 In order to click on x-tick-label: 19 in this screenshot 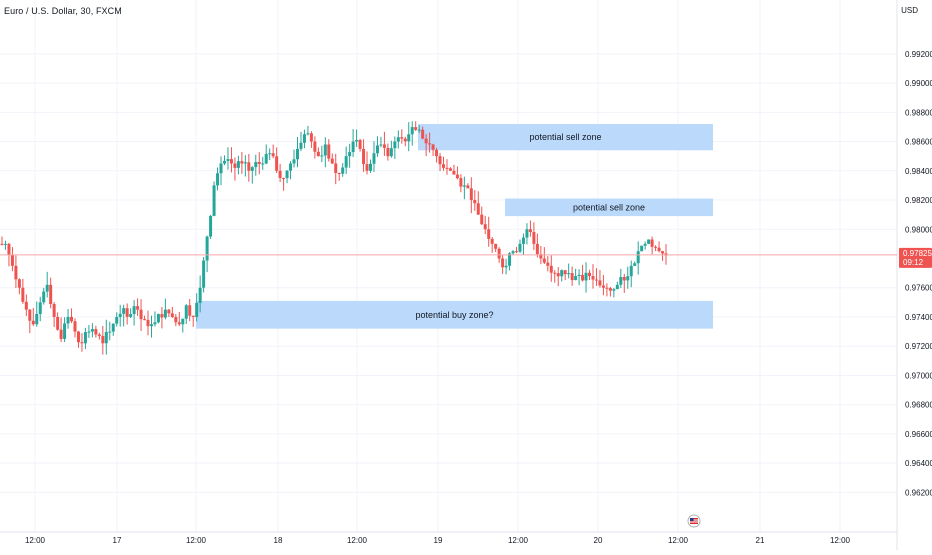, I will do `click(438, 540)`.